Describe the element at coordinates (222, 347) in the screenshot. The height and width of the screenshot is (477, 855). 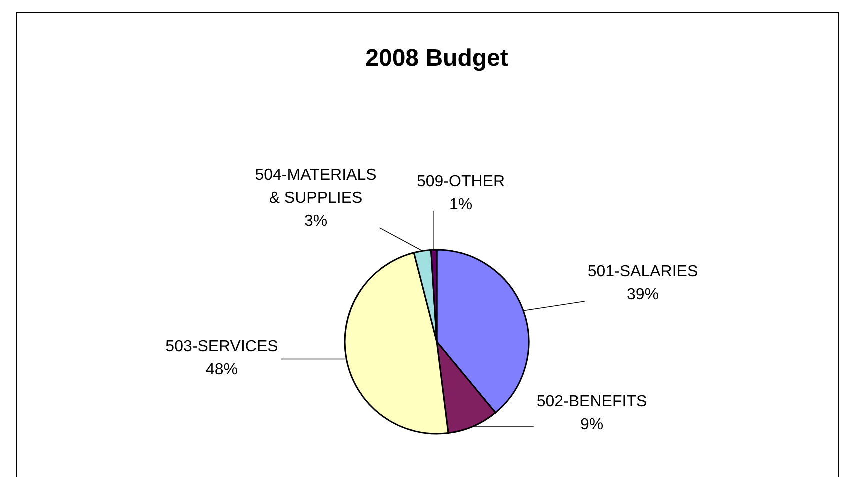
I see `slice-label: 503-SERVICES` at that location.